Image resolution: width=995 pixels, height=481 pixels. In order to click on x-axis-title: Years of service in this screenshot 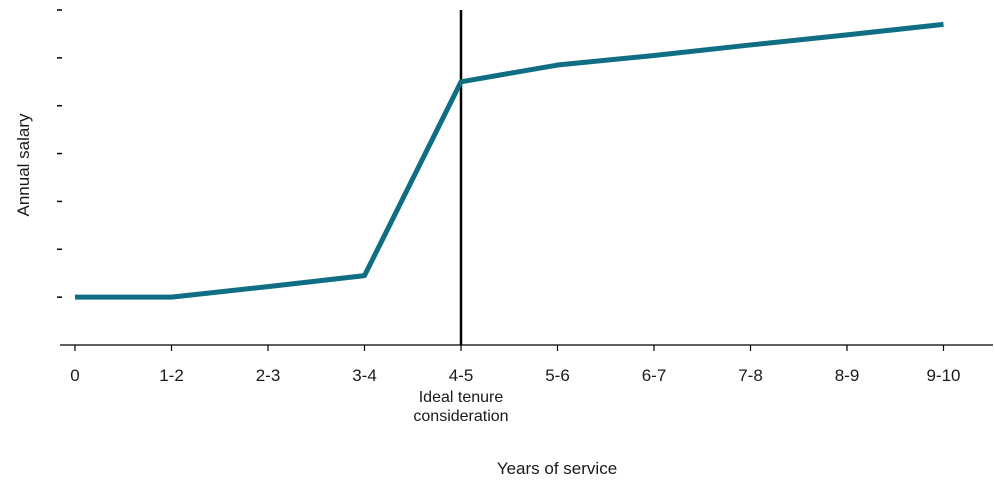, I will do `click(557, 468)`.